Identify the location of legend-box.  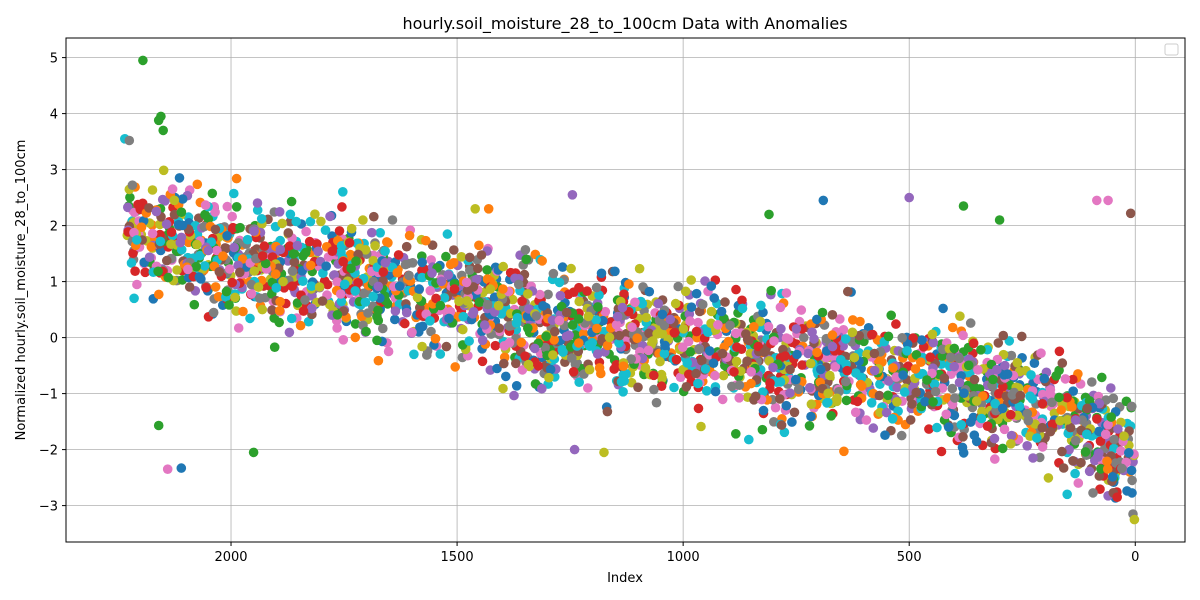
(1171, 49).